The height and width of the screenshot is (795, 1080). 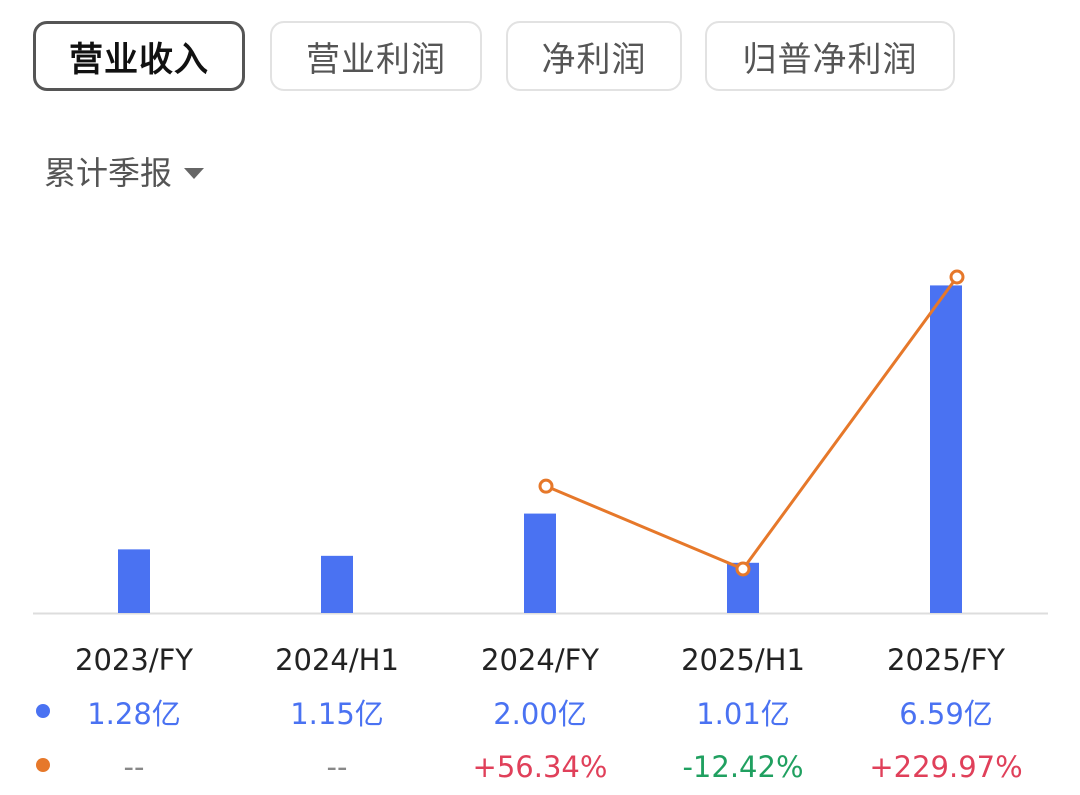 What do you see at coordinates (540, 767) in the screenshot?
I see `growth-value-label: +56.34%` at bounding box center [540, 767].